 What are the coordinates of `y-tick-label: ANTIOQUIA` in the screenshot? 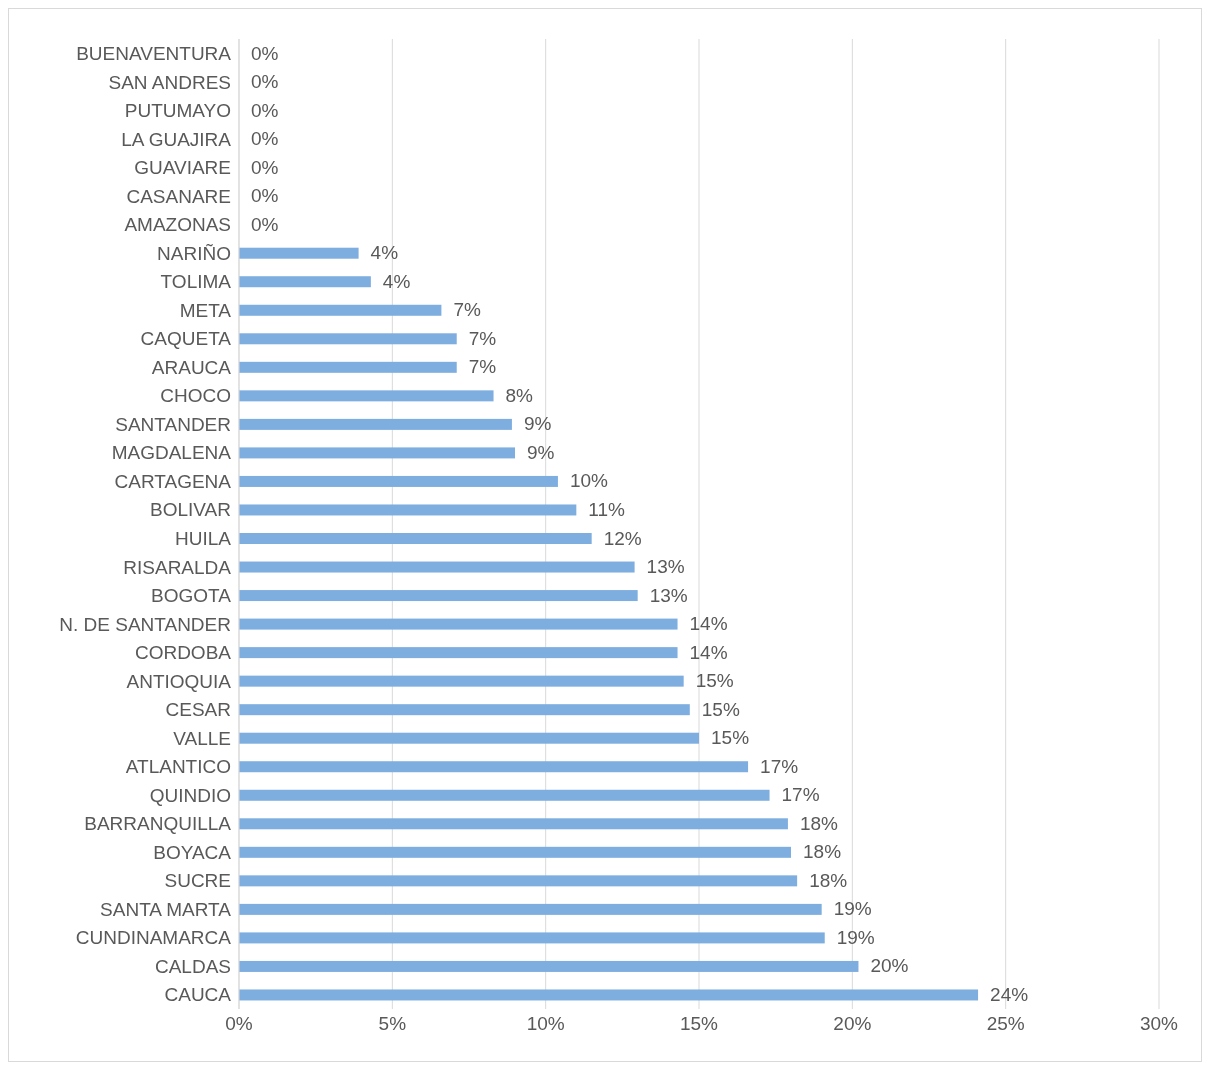 It's located at (179, 681).